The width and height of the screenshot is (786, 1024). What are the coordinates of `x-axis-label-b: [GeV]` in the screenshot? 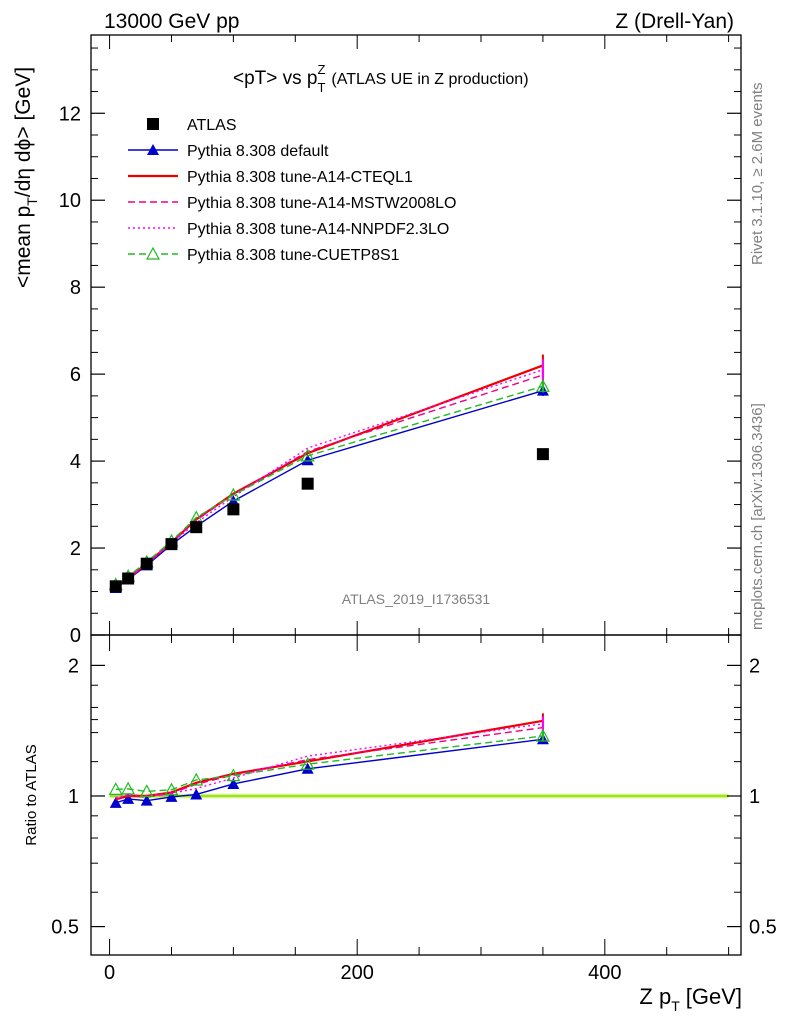 It's located at (714, 996).